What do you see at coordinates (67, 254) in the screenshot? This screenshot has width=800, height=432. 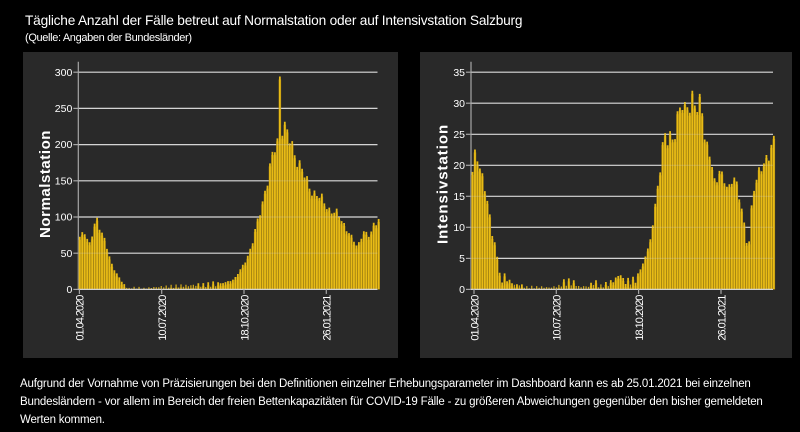 I see `svg-text: 50` at bounding box center [67, 254].